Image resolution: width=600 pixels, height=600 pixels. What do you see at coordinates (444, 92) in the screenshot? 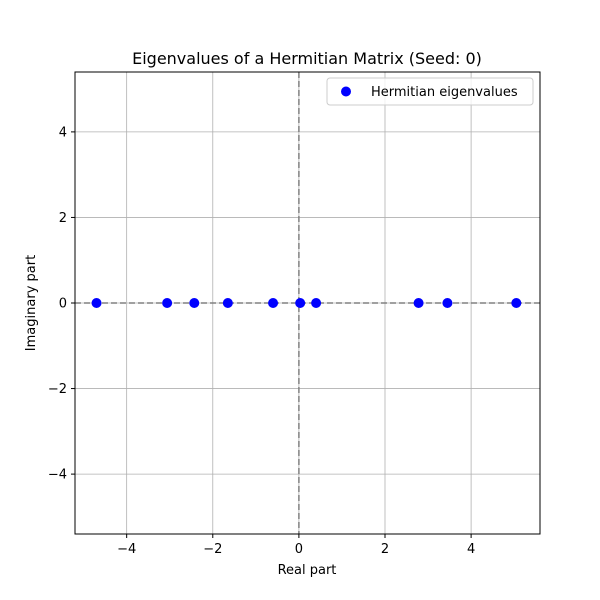
I see `legend-label: Hermitian eigenvalues` at bounding box center [444, 92].